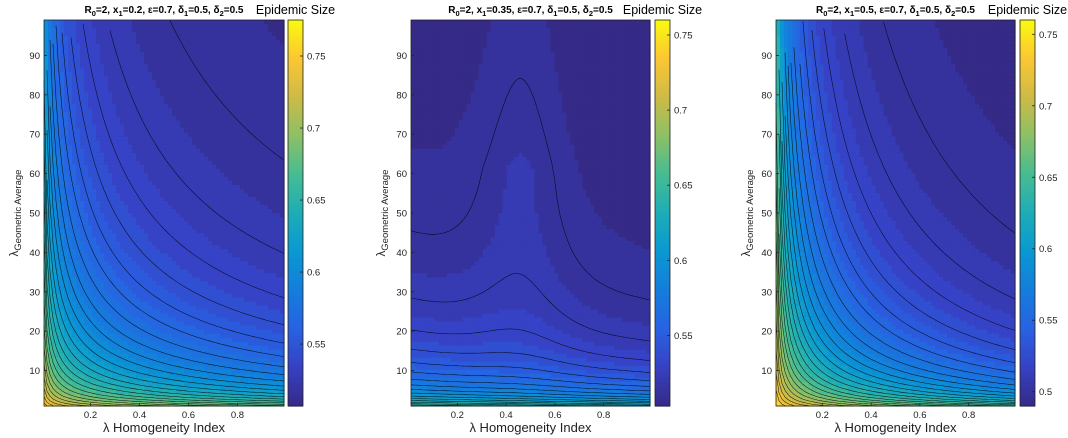 Image resolution: width=1068 pixels, height=438 pixels. Describe the element at coordinates (519, 10) in the screenshot. I see `title-text: =0.35, ε=0.7, δ` at that location.